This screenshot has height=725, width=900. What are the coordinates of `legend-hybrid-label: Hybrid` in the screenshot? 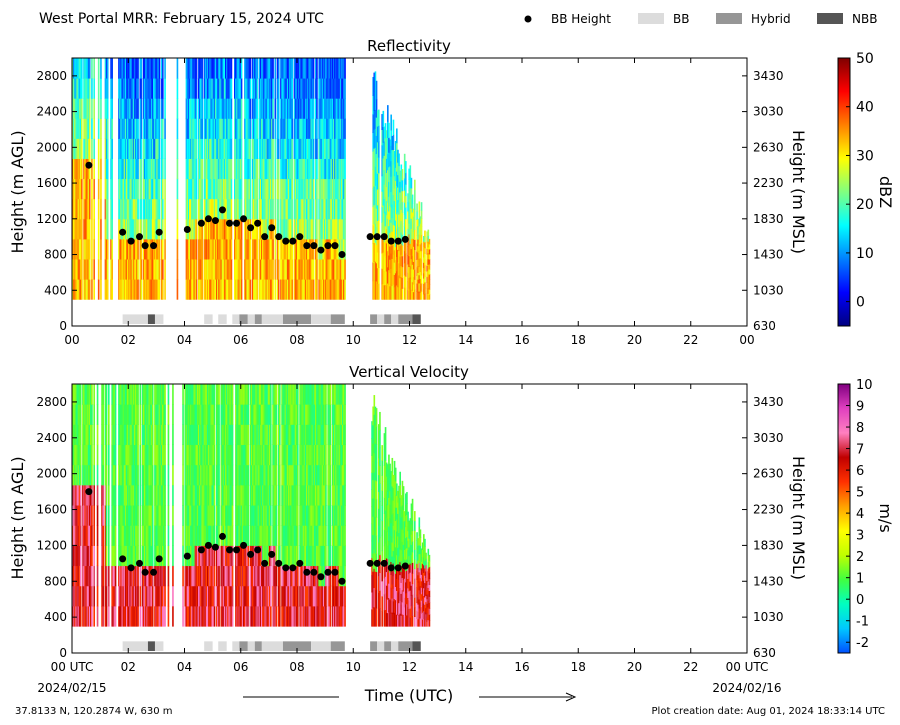 It's located at (771, 19).